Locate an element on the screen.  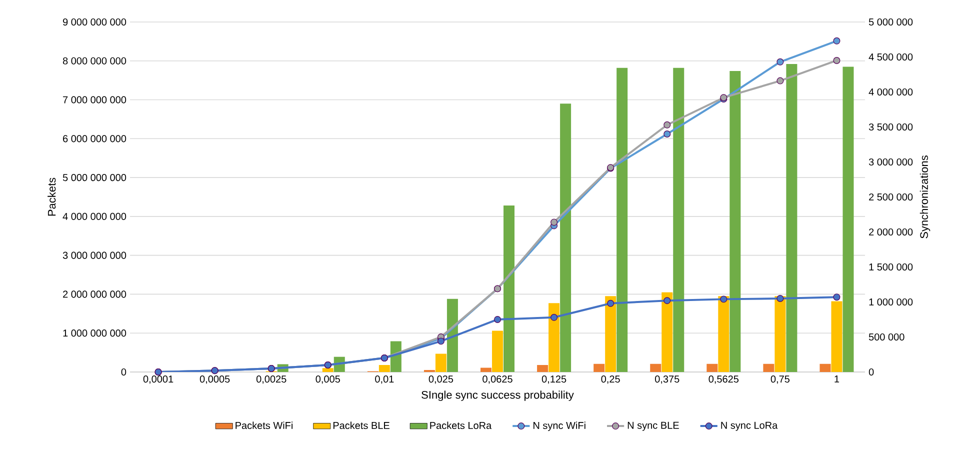
legend-label: N sync LoRa is located at coordinates (749, 426).